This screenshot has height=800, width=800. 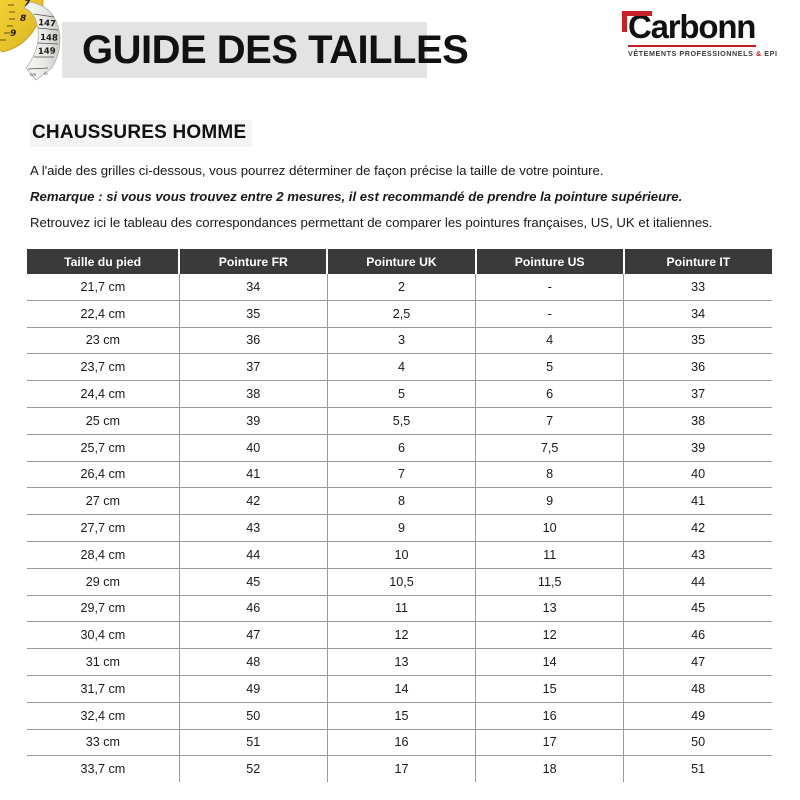 I want to click on cell-size-pointure-us: 11,5, so click(x=550, y=581).